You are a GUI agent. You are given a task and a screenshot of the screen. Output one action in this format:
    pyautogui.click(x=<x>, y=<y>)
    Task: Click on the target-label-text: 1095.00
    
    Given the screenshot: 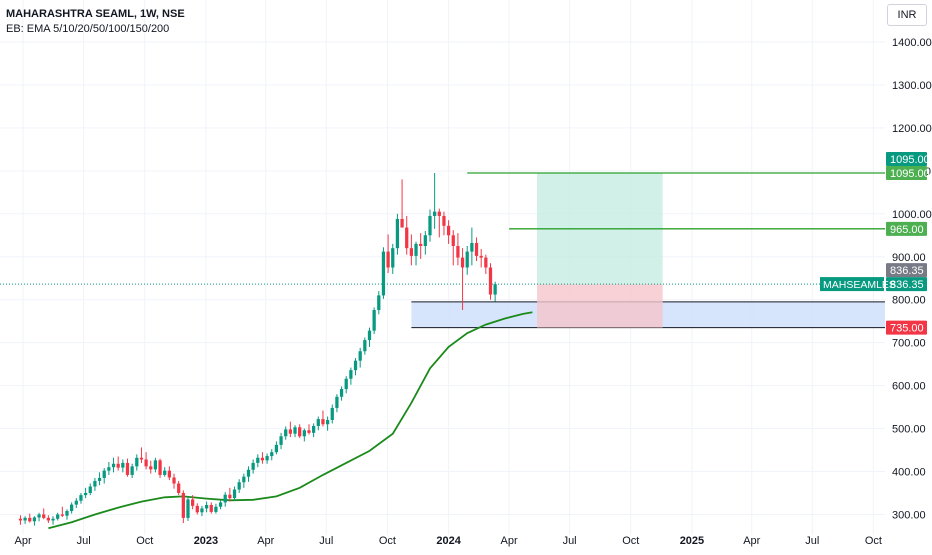 What is the action you would take?
    pyautogui.click(x=910, y=174)
    